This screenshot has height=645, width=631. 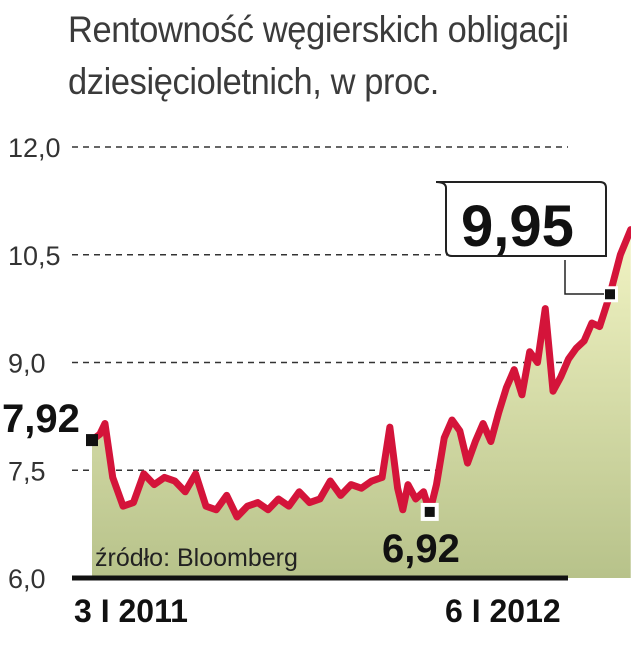 What do you see at coordinates (34, 148) in the screenshot?
I see `y-tick-label: 12,0` at bounding box center [34, 148].